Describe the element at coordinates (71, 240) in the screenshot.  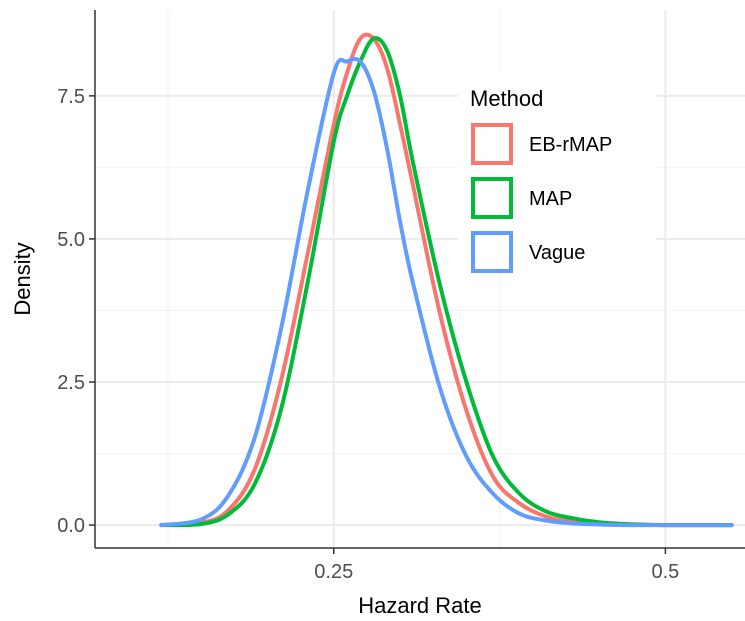
I see `y-tick-label: 5.0` at that location.